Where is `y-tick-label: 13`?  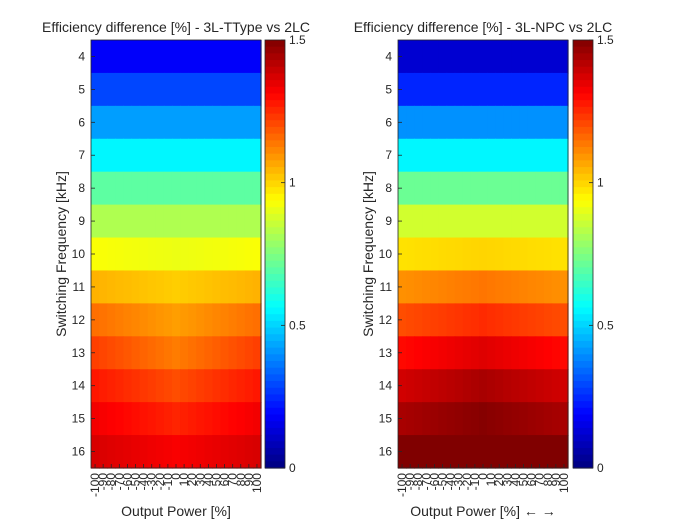
y-tick-label: 13 is located at coordinates (79, 353).